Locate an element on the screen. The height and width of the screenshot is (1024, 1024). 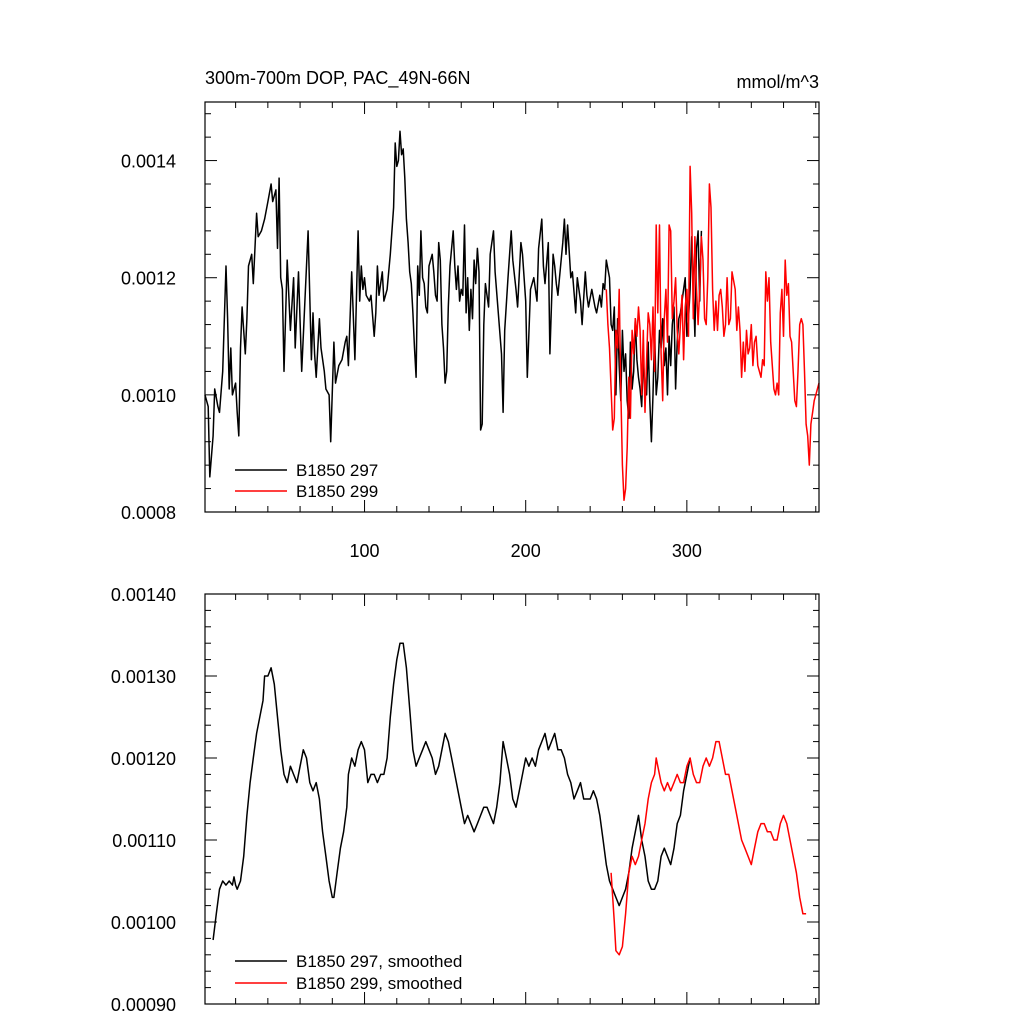
top-y-tick-label: 0.0012 is located at coordinates (148, 279).